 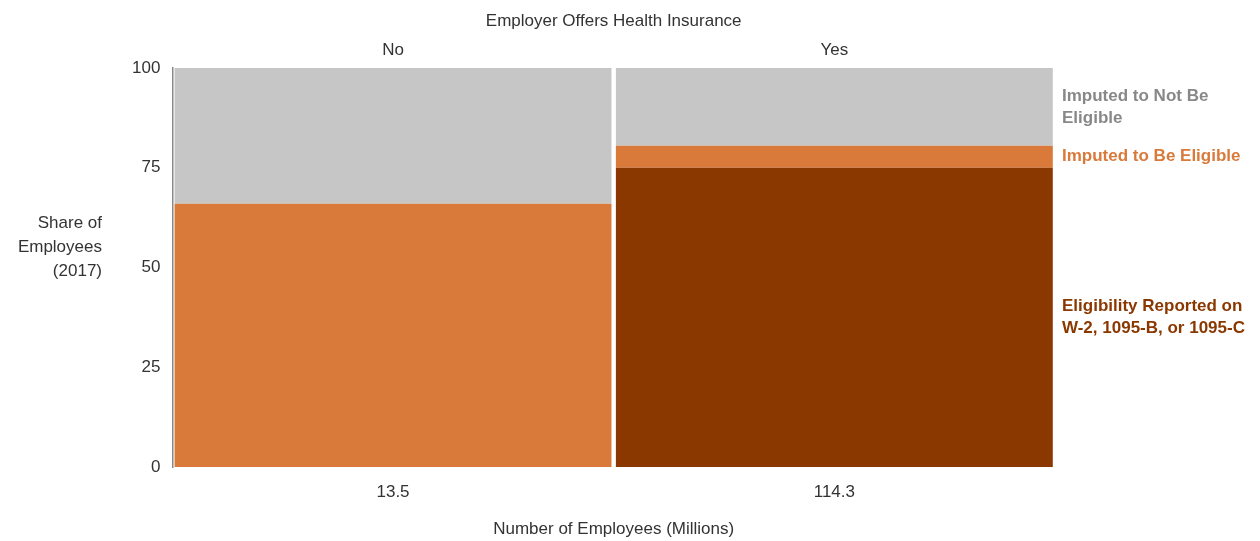 I want to click on y-tick-label: 50, so click(x=151, y=267).